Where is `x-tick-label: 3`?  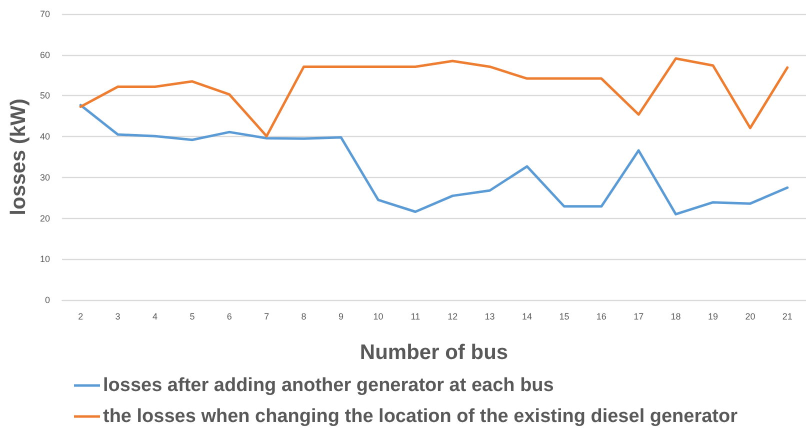
x-tick-label: 3 is located at coordinates (117, 317).